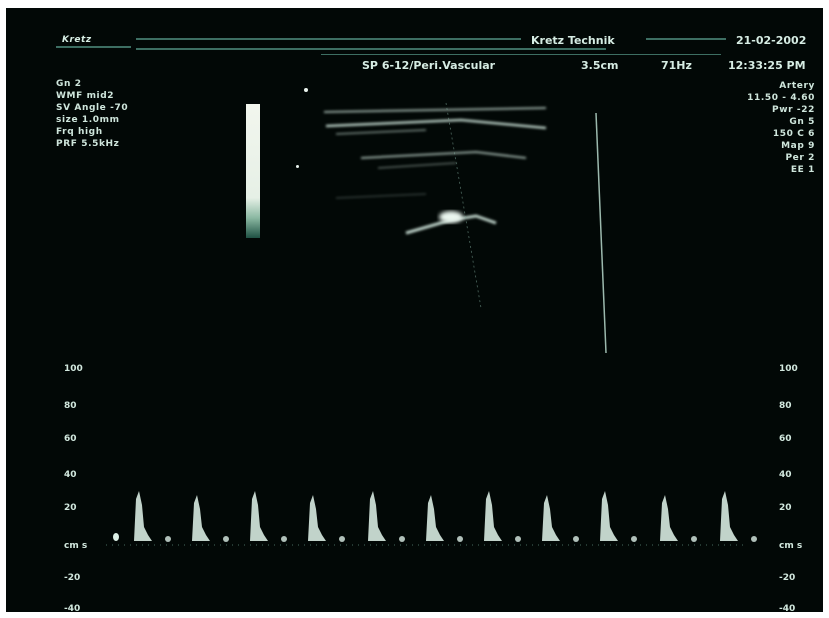  I want to click on doppler-waveform, so click(435, 516).